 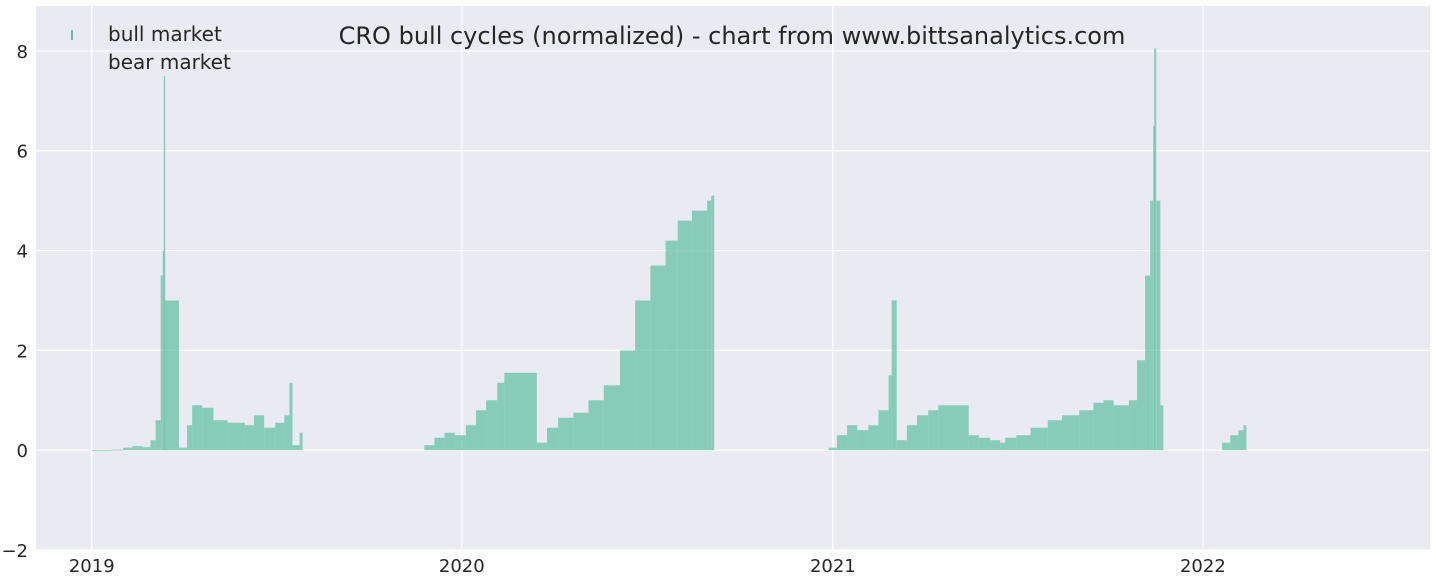 I want to click on y-tick-label: 6, so click(x=22, y=152).